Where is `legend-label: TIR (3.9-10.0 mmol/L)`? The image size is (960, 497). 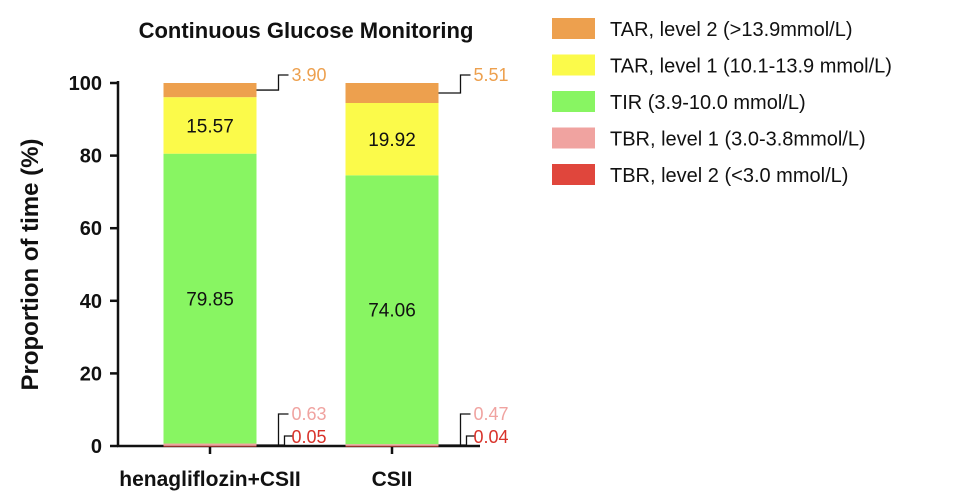 legend-label: TIR (3.9-10.0 mmol/L) is located at coordinates (708, 103).